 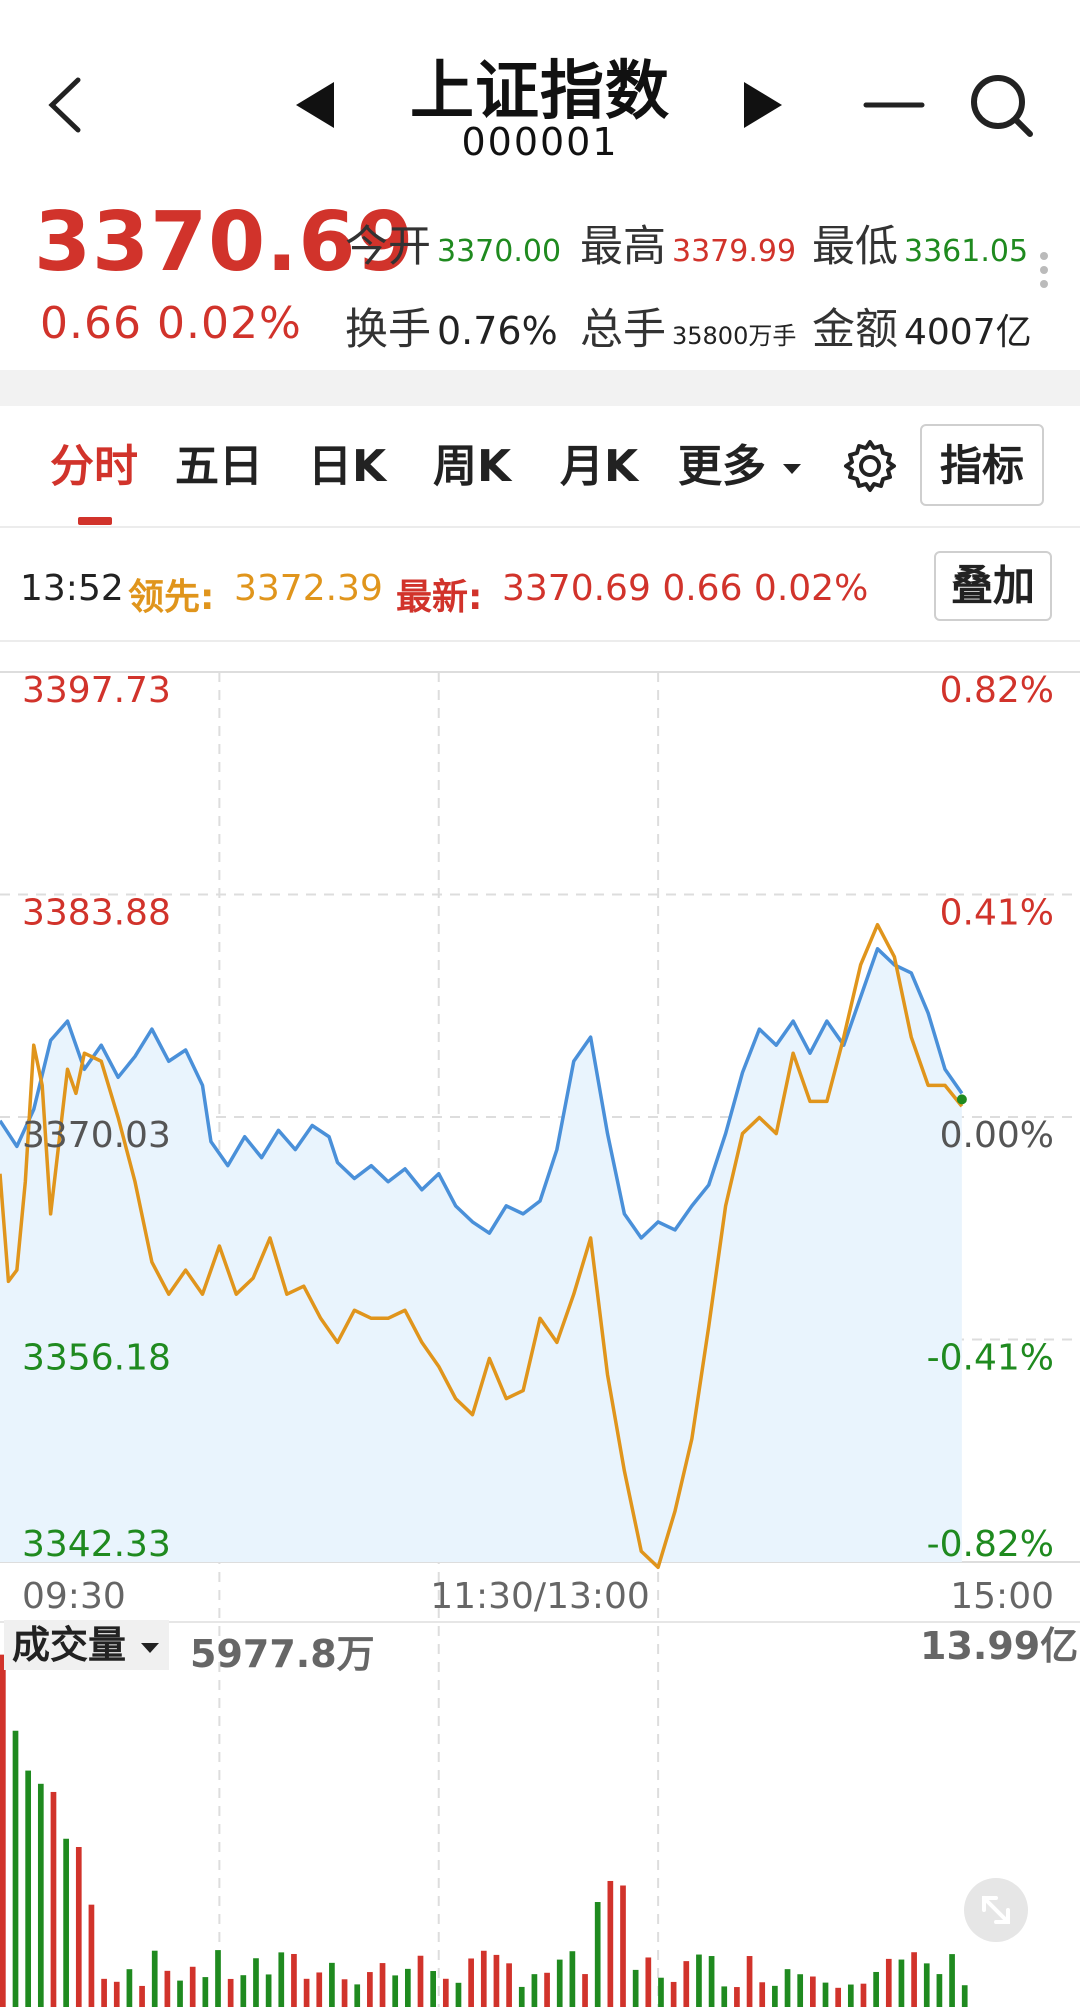 I want to click on previous-stock-button, so click(x=315, y=105).